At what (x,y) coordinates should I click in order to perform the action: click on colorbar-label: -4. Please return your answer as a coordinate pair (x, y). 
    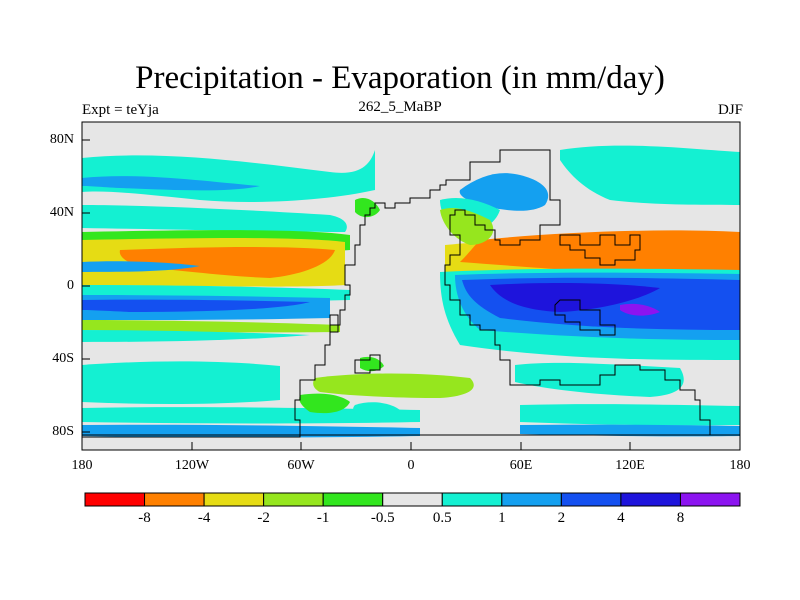
    Looking at the image, I should click on (204, 518).